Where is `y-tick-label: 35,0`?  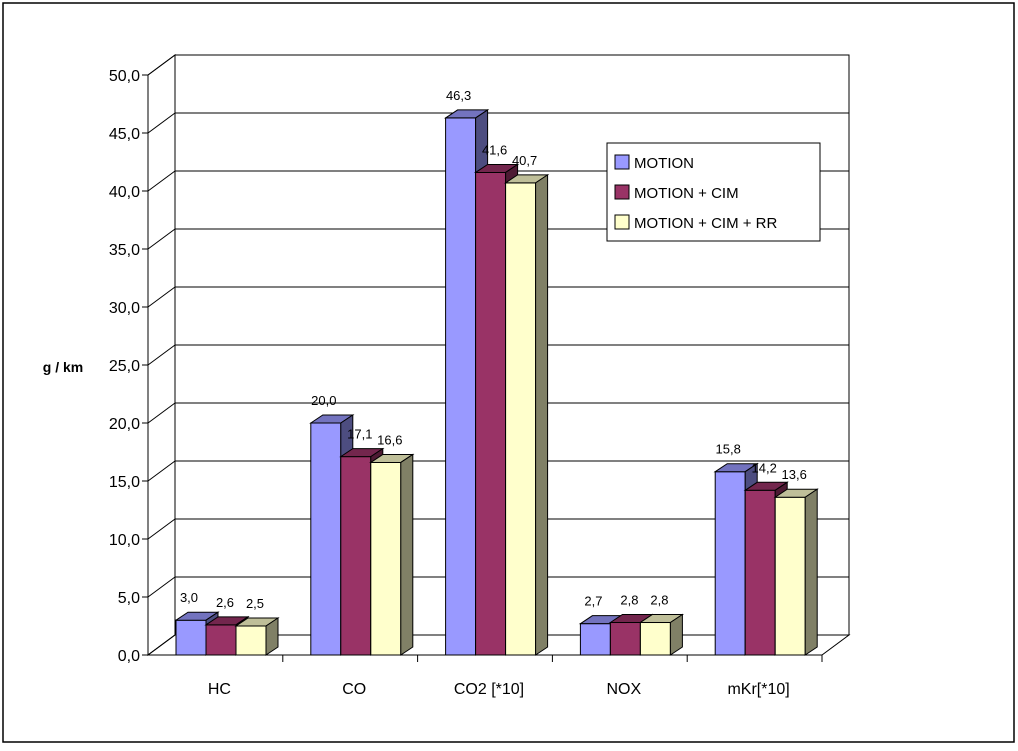
y-tick-label: 35,0 is located at coordinates (124, 250).